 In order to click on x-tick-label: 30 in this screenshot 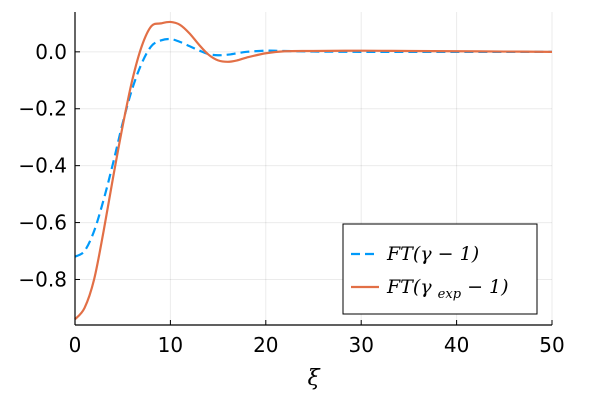, I will do `click(360, 345)`.